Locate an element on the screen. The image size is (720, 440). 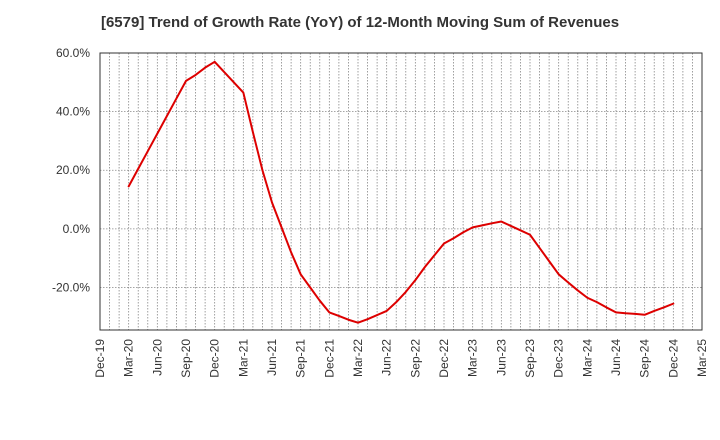
x-tick-label: Sep-24 is located at coordinates (645, 358).